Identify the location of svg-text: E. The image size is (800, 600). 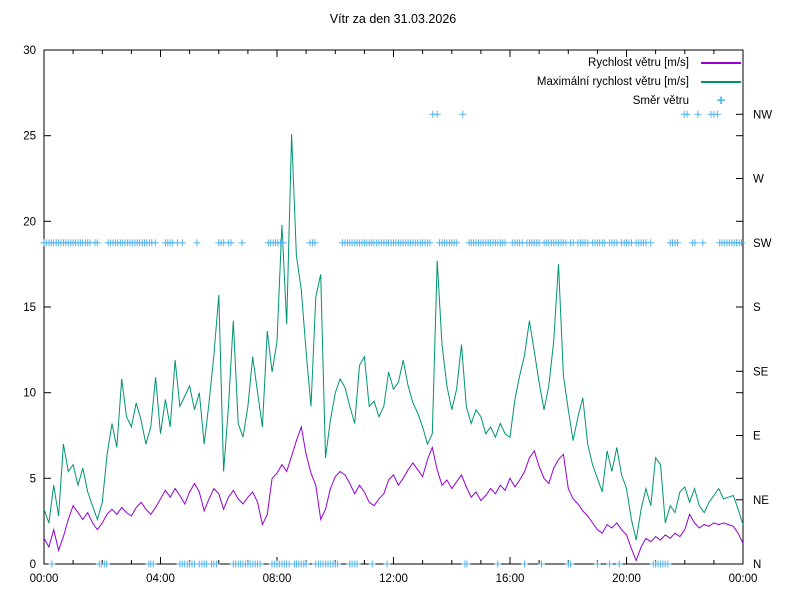
(757, 437).